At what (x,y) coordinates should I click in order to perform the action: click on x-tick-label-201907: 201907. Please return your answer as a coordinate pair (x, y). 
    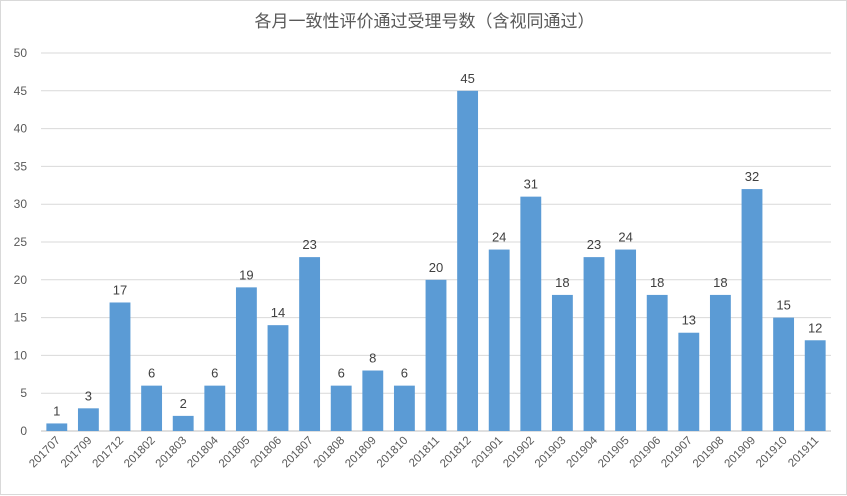
    Looking at the image, I should click on (677, 453).